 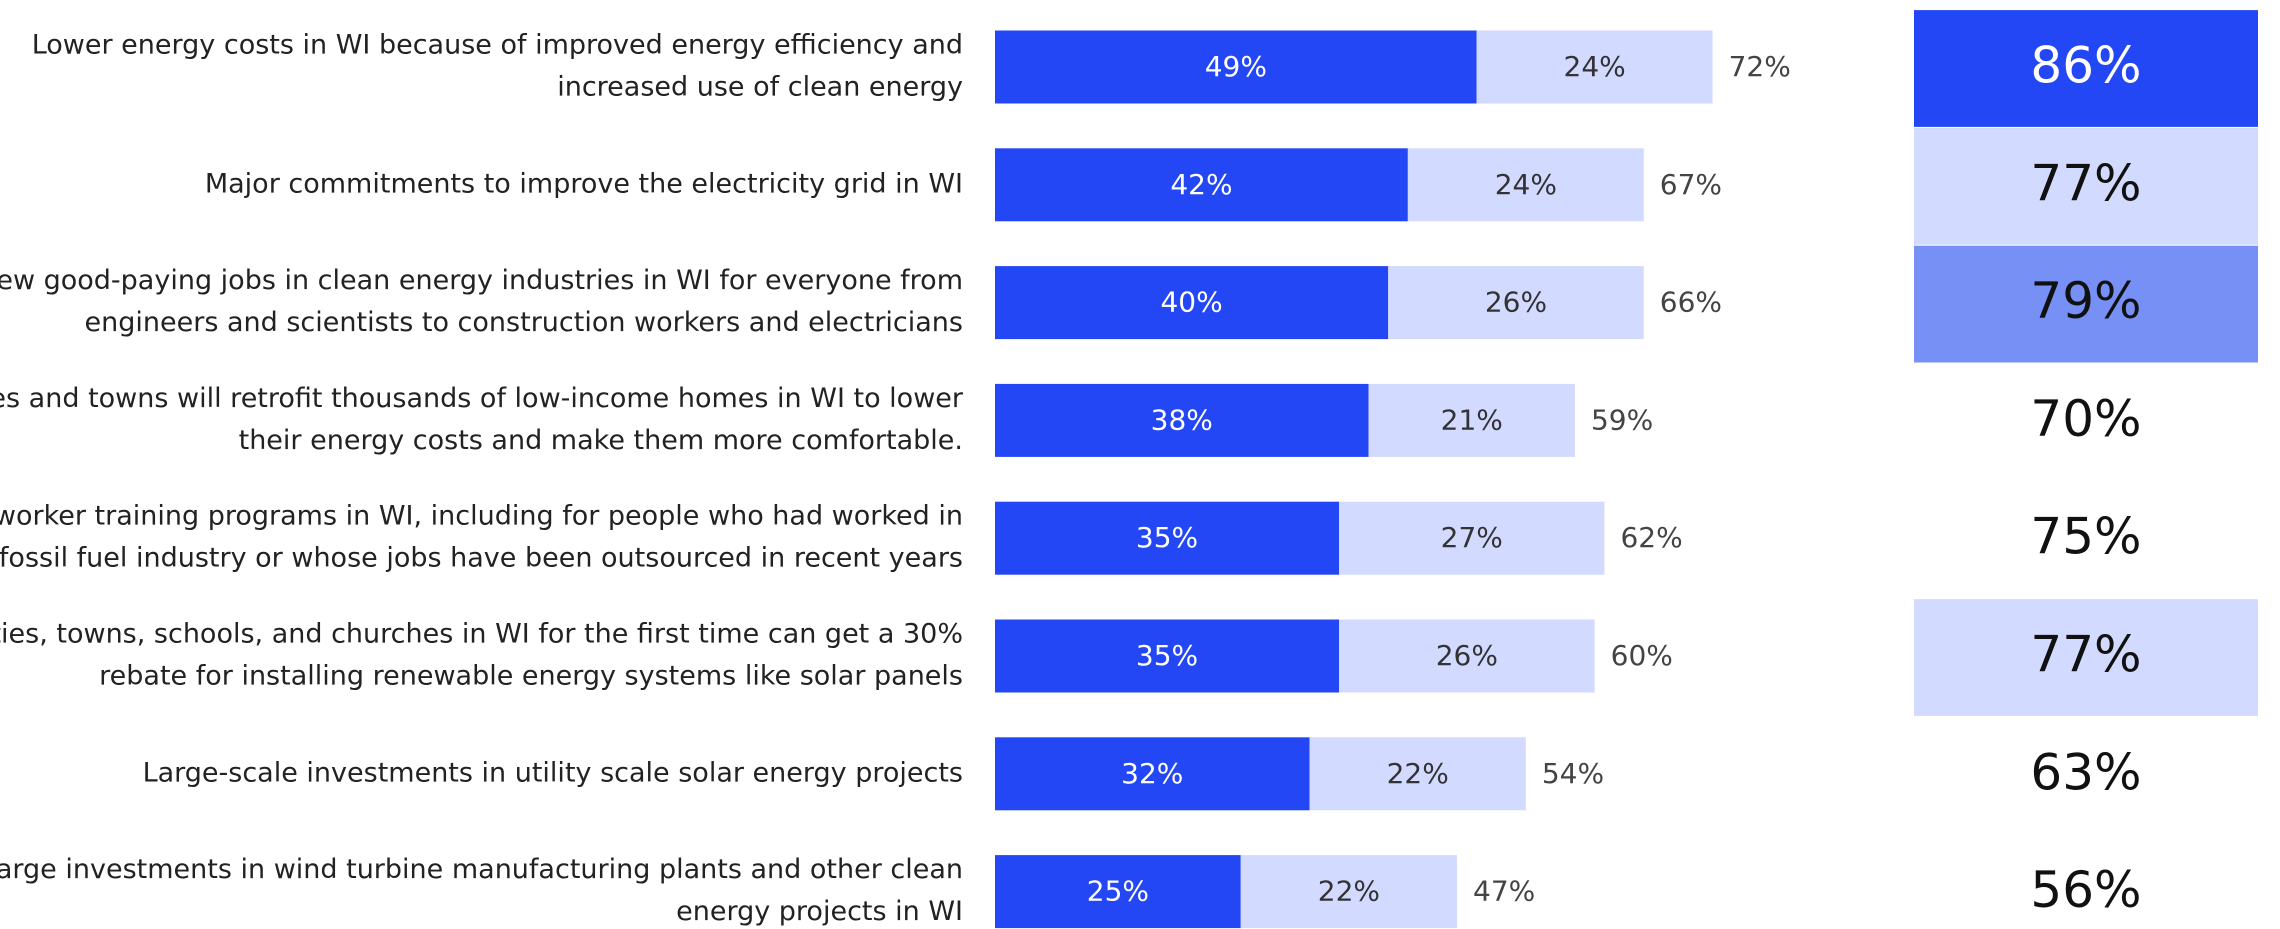 I want to click on bar-value-label: 21%, so click(x=1472, y=419).